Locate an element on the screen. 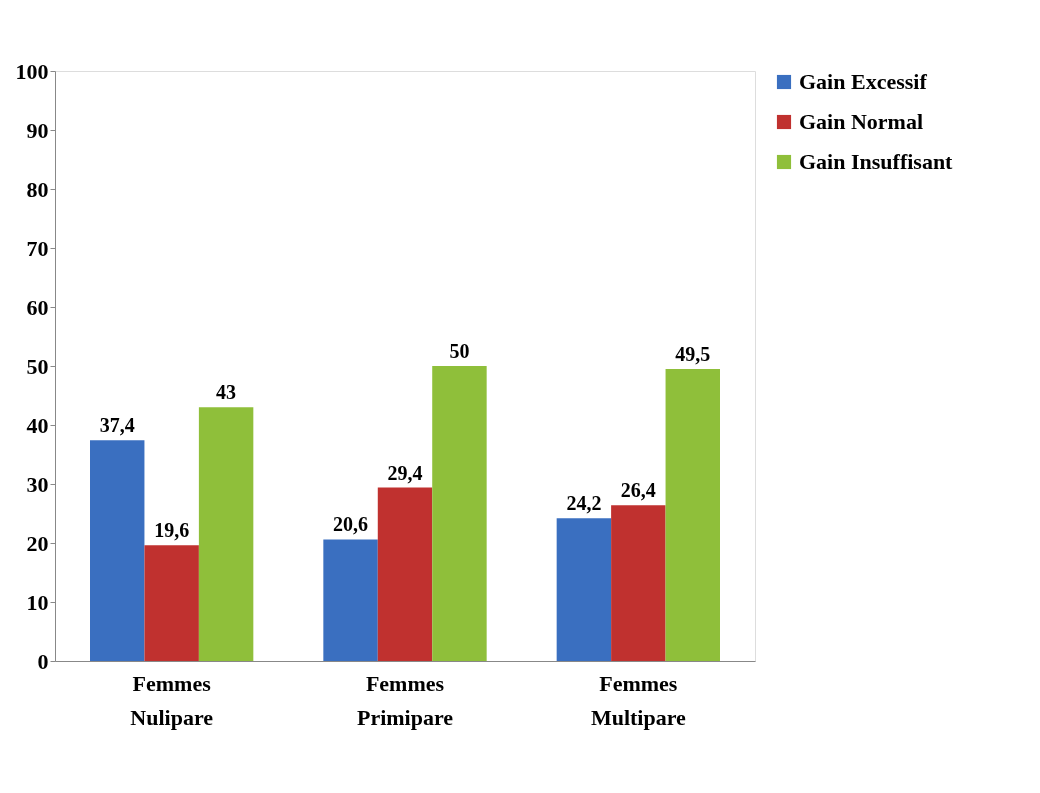  x-tick-label: Femmes Nulipare is located at coordinates (172, 700).